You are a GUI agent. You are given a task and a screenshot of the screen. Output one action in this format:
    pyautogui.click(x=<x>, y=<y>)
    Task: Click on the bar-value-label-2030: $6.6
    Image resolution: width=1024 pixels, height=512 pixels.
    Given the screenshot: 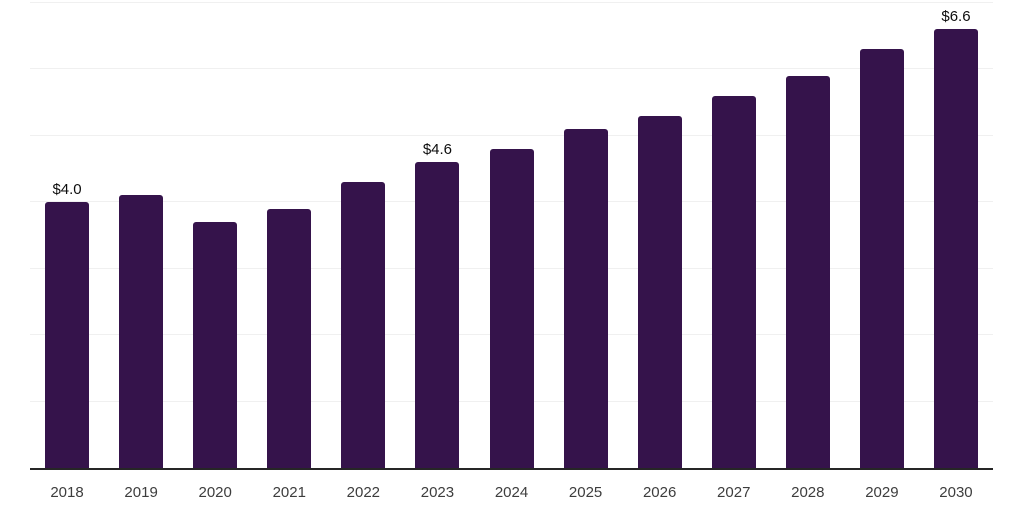 What is the action you would take?
    pyautogui.click(x=956, y=17)
    